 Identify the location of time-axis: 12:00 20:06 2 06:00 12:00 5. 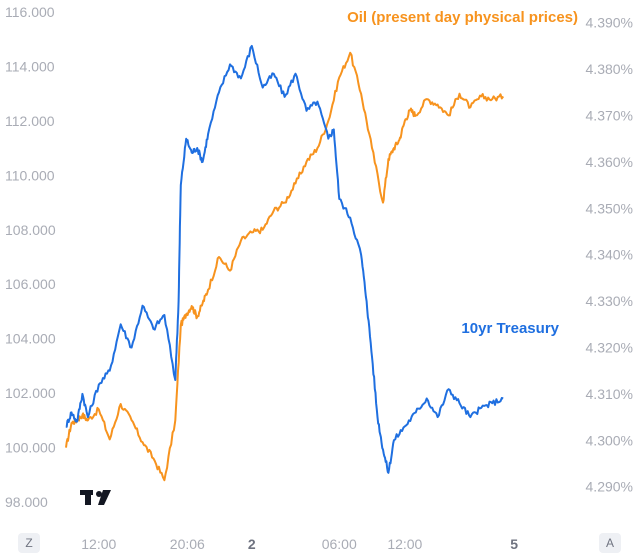
(299, 544).